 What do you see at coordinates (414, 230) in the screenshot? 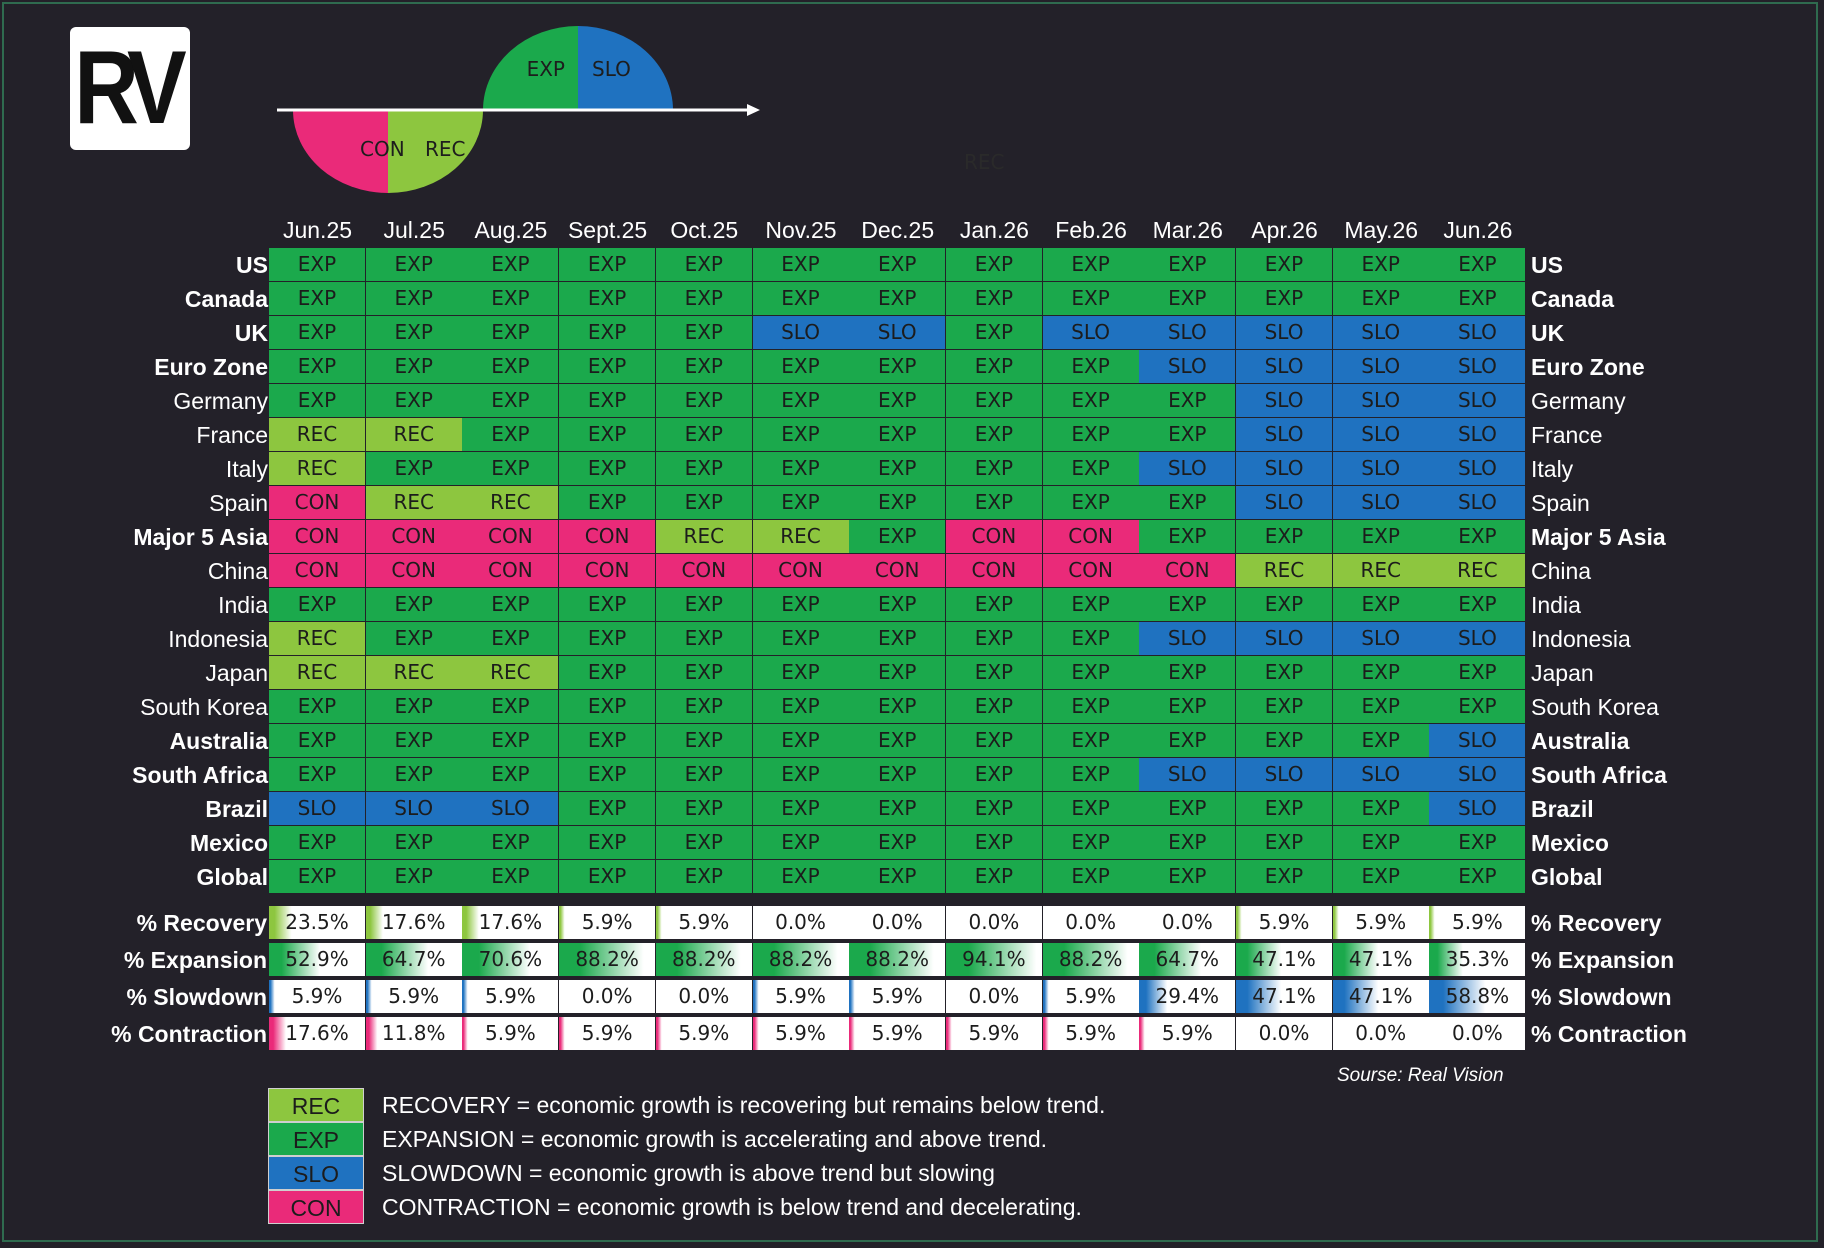
I see `column-header: Jul.25` at bounding box center [414, 230].